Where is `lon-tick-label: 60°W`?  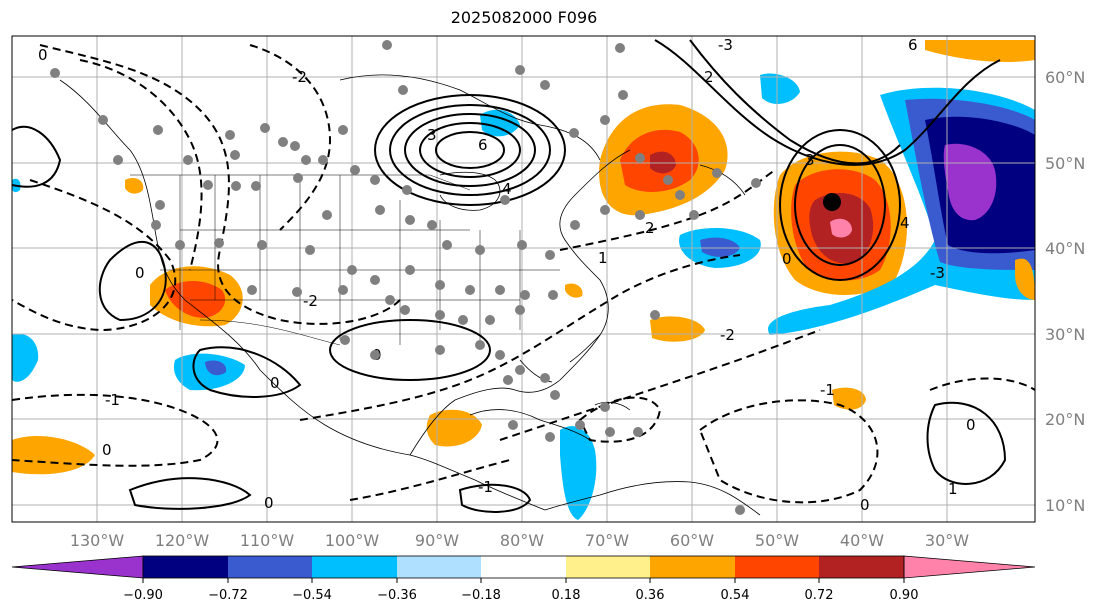
lon-tick-label: 60°W is located at coordinates (692, 540).